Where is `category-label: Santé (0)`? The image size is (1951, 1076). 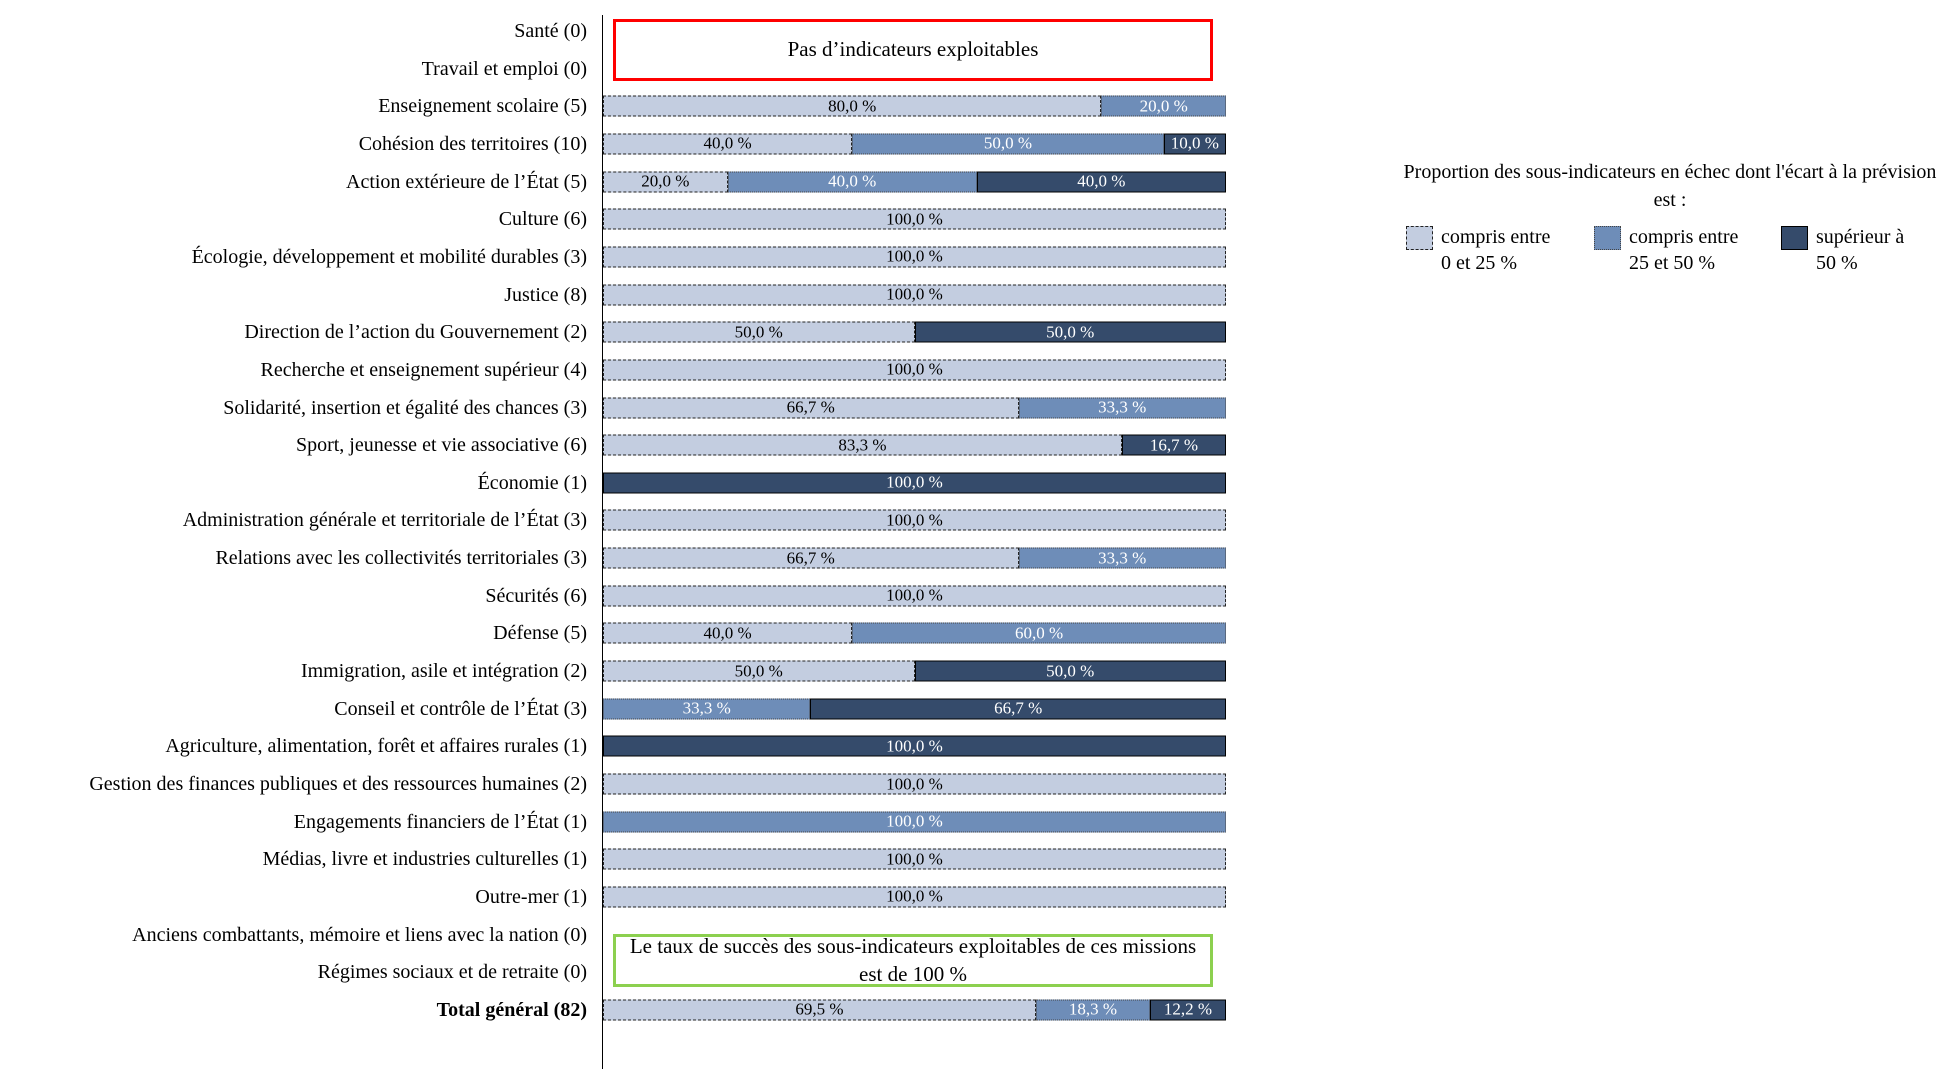 category-label: Santé (0) is located at coordinates (550, 31).